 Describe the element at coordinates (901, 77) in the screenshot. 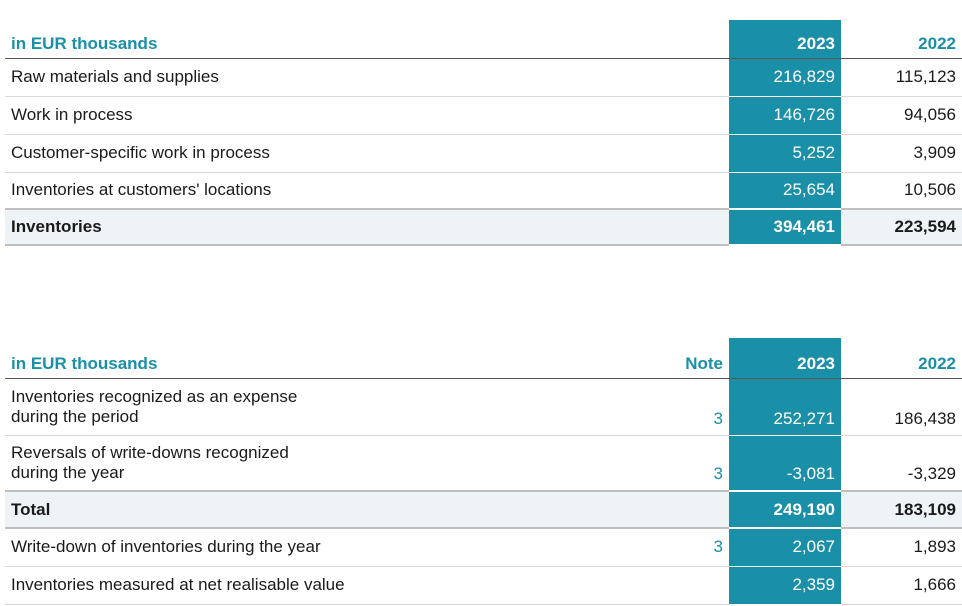

I see `value-2022: 115,123` at that location.